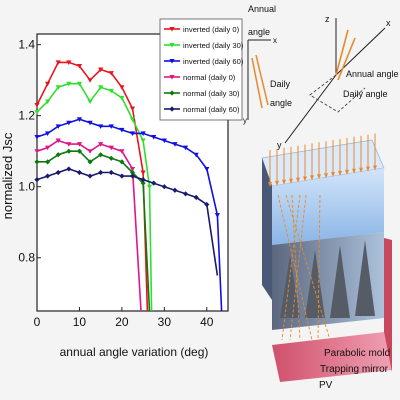 The height and width of the screenshot is (400, 400). I want to click on mold-front-face, so click(267, 229).